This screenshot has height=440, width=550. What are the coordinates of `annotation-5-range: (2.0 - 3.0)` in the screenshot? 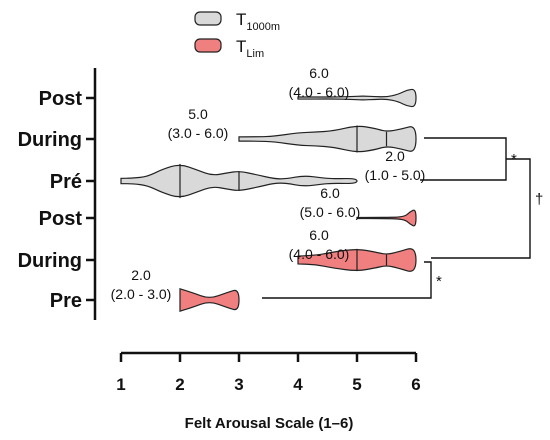 It's located at (141, 294).